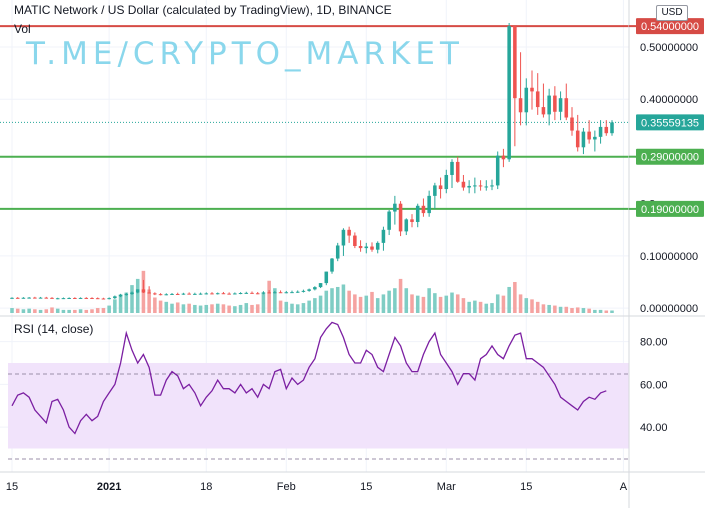 Image resolution: width=705 pixels, height=513 pixels. What do you see at coordinates (54, 329) in the screenshot?
I see `rsi-label: RSI (14, close)` at bounding box center [54, 329].